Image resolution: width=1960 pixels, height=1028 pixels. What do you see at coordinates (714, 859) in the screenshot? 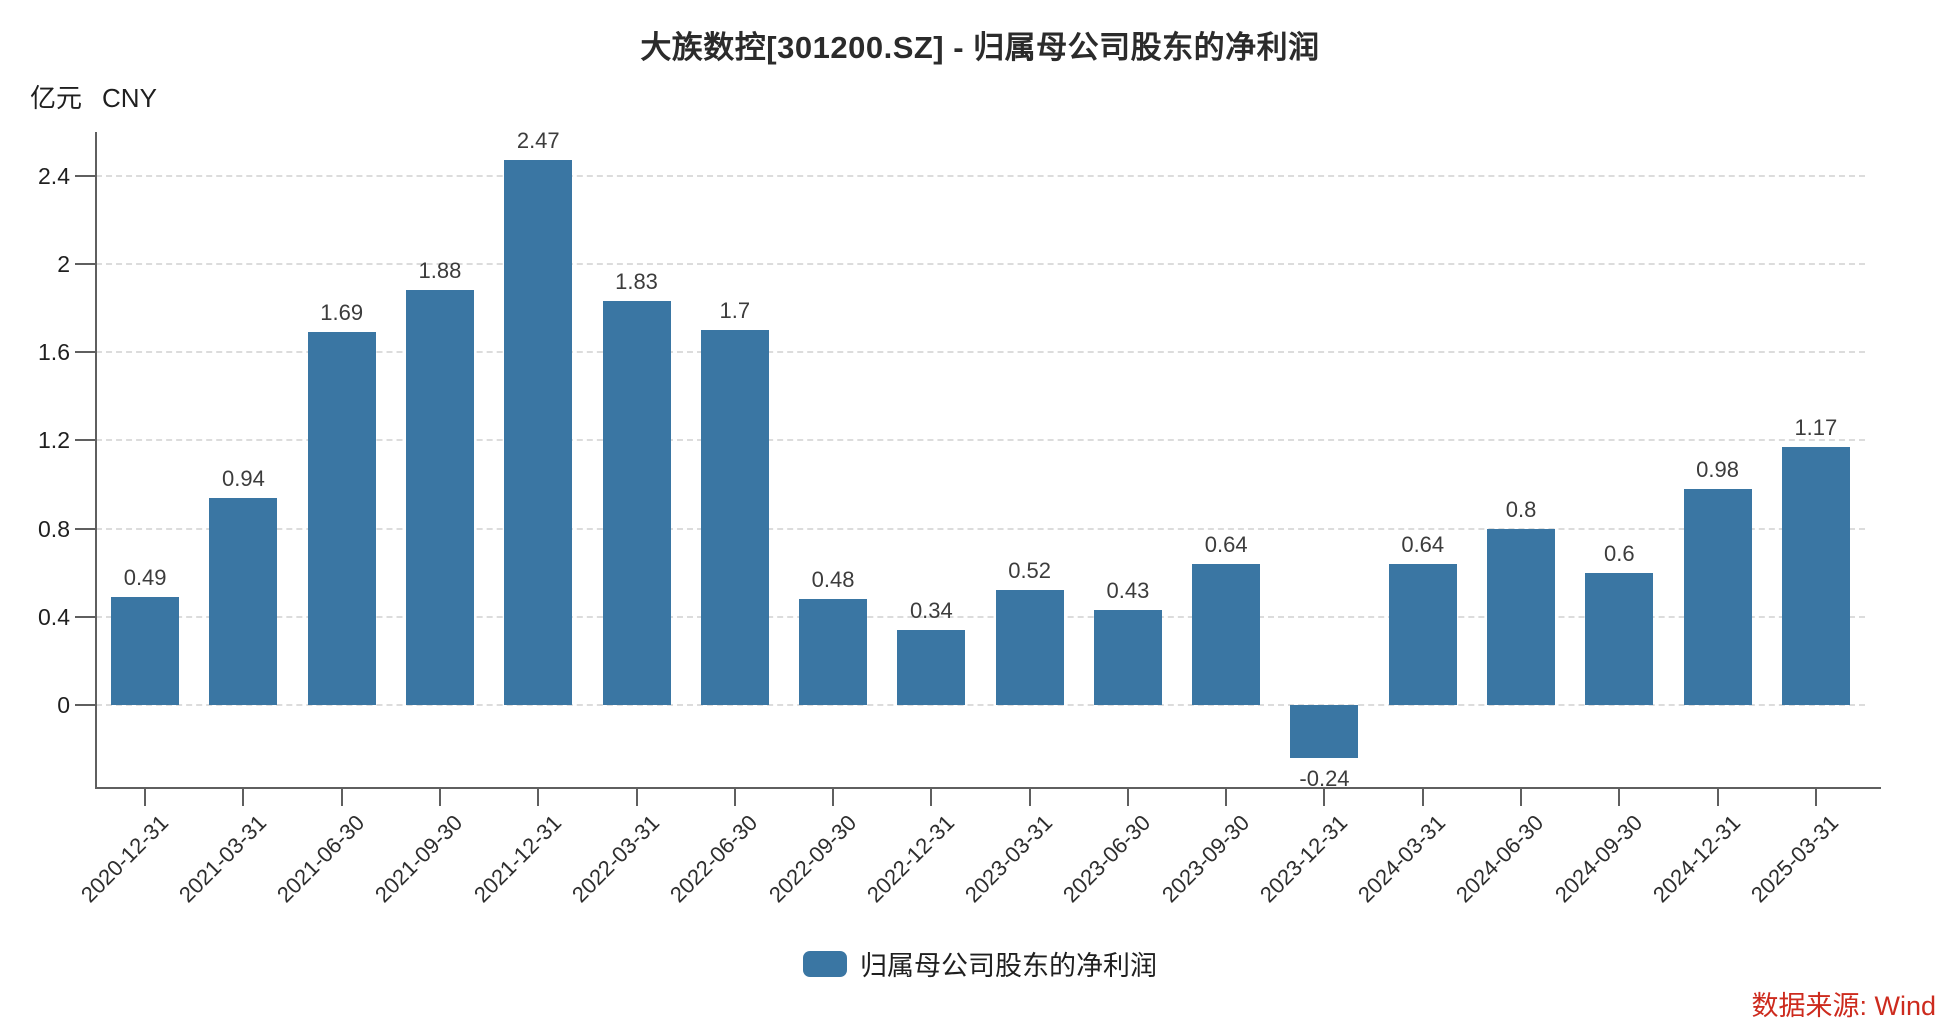
I see `x-tick-label: 2022-06-30` at bounding box center [714, 859].